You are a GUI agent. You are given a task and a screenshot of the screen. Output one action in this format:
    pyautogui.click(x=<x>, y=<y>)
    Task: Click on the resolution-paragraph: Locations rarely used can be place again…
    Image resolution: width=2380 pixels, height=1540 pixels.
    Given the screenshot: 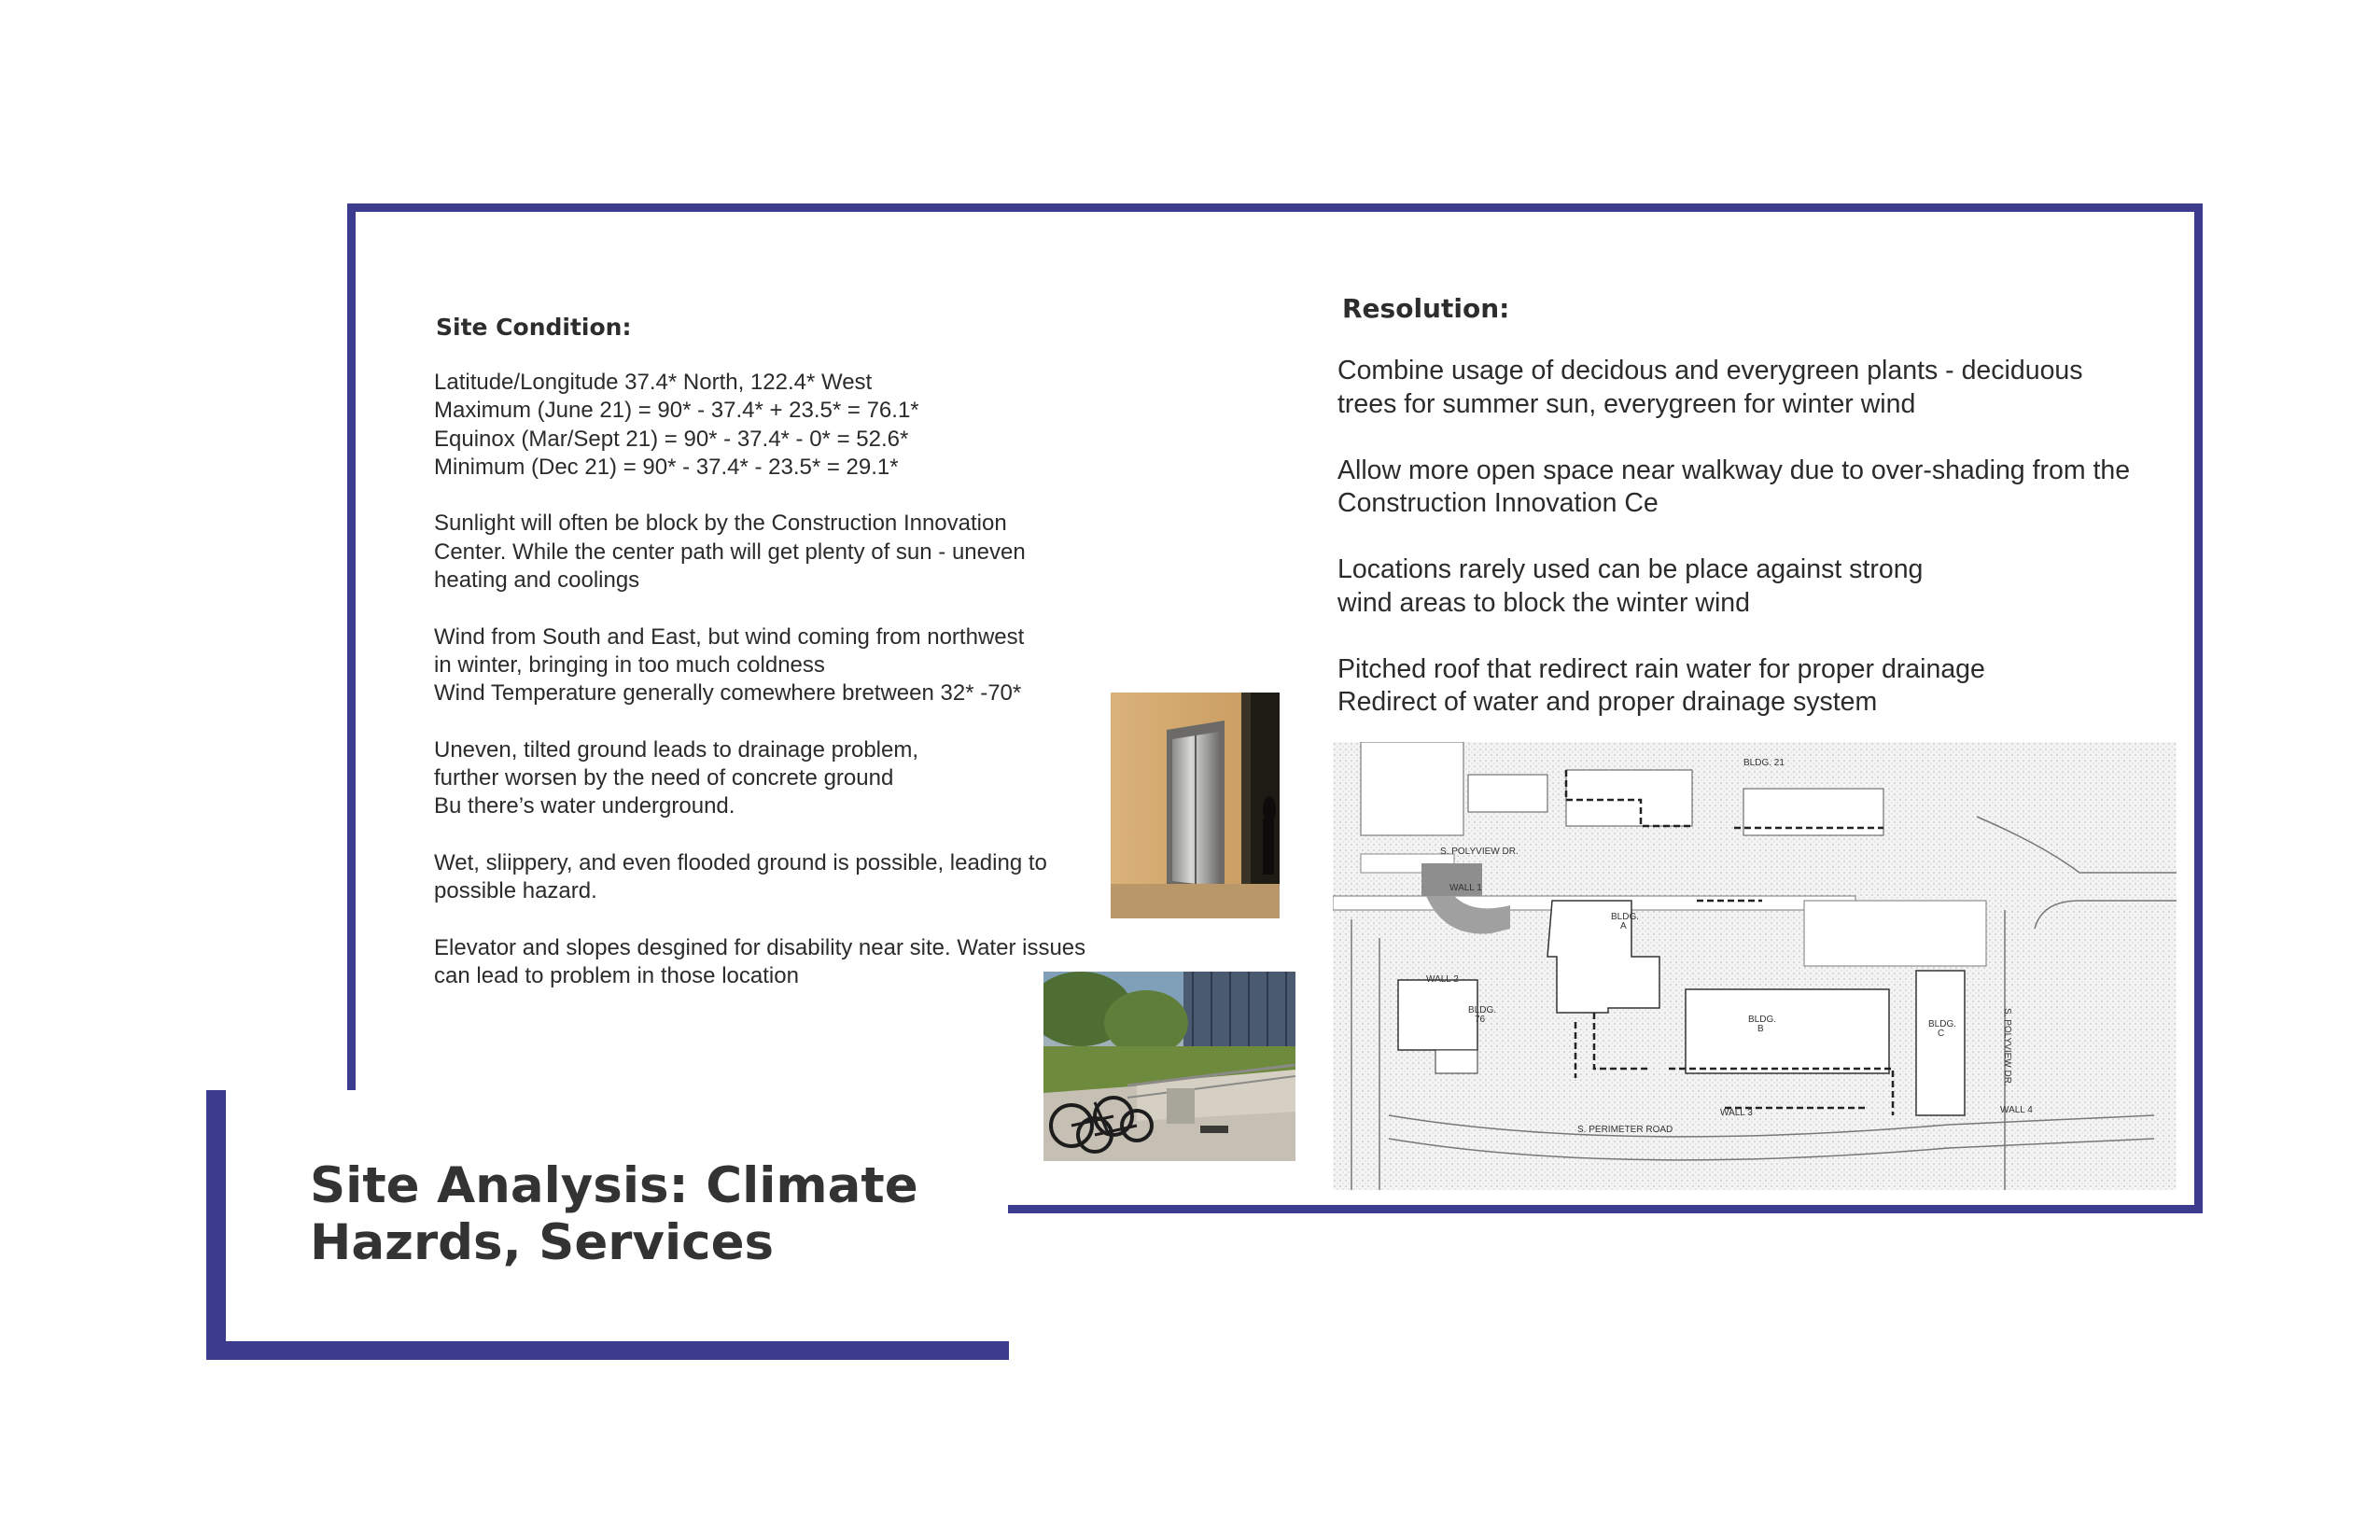 What is the action you would take?
    pyautogui.click(x=1630, y=586)
    